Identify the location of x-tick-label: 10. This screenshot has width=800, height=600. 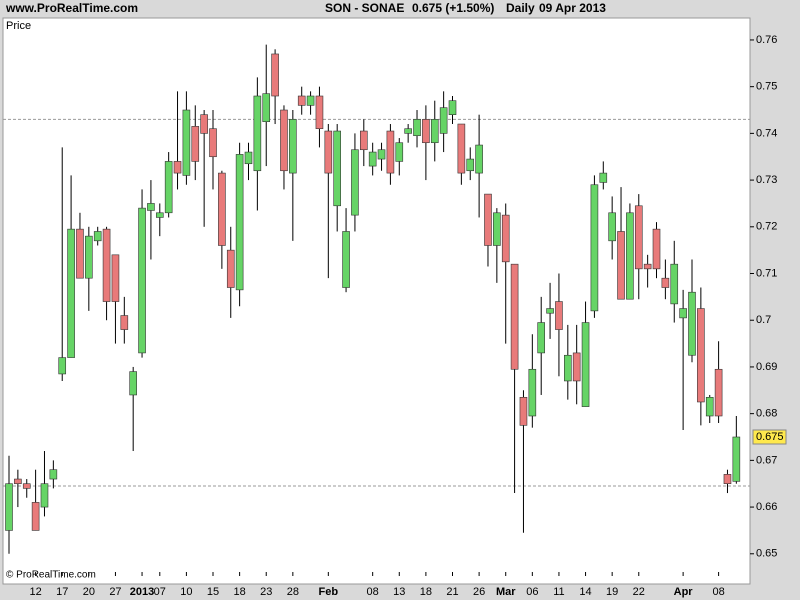
(186, 592).